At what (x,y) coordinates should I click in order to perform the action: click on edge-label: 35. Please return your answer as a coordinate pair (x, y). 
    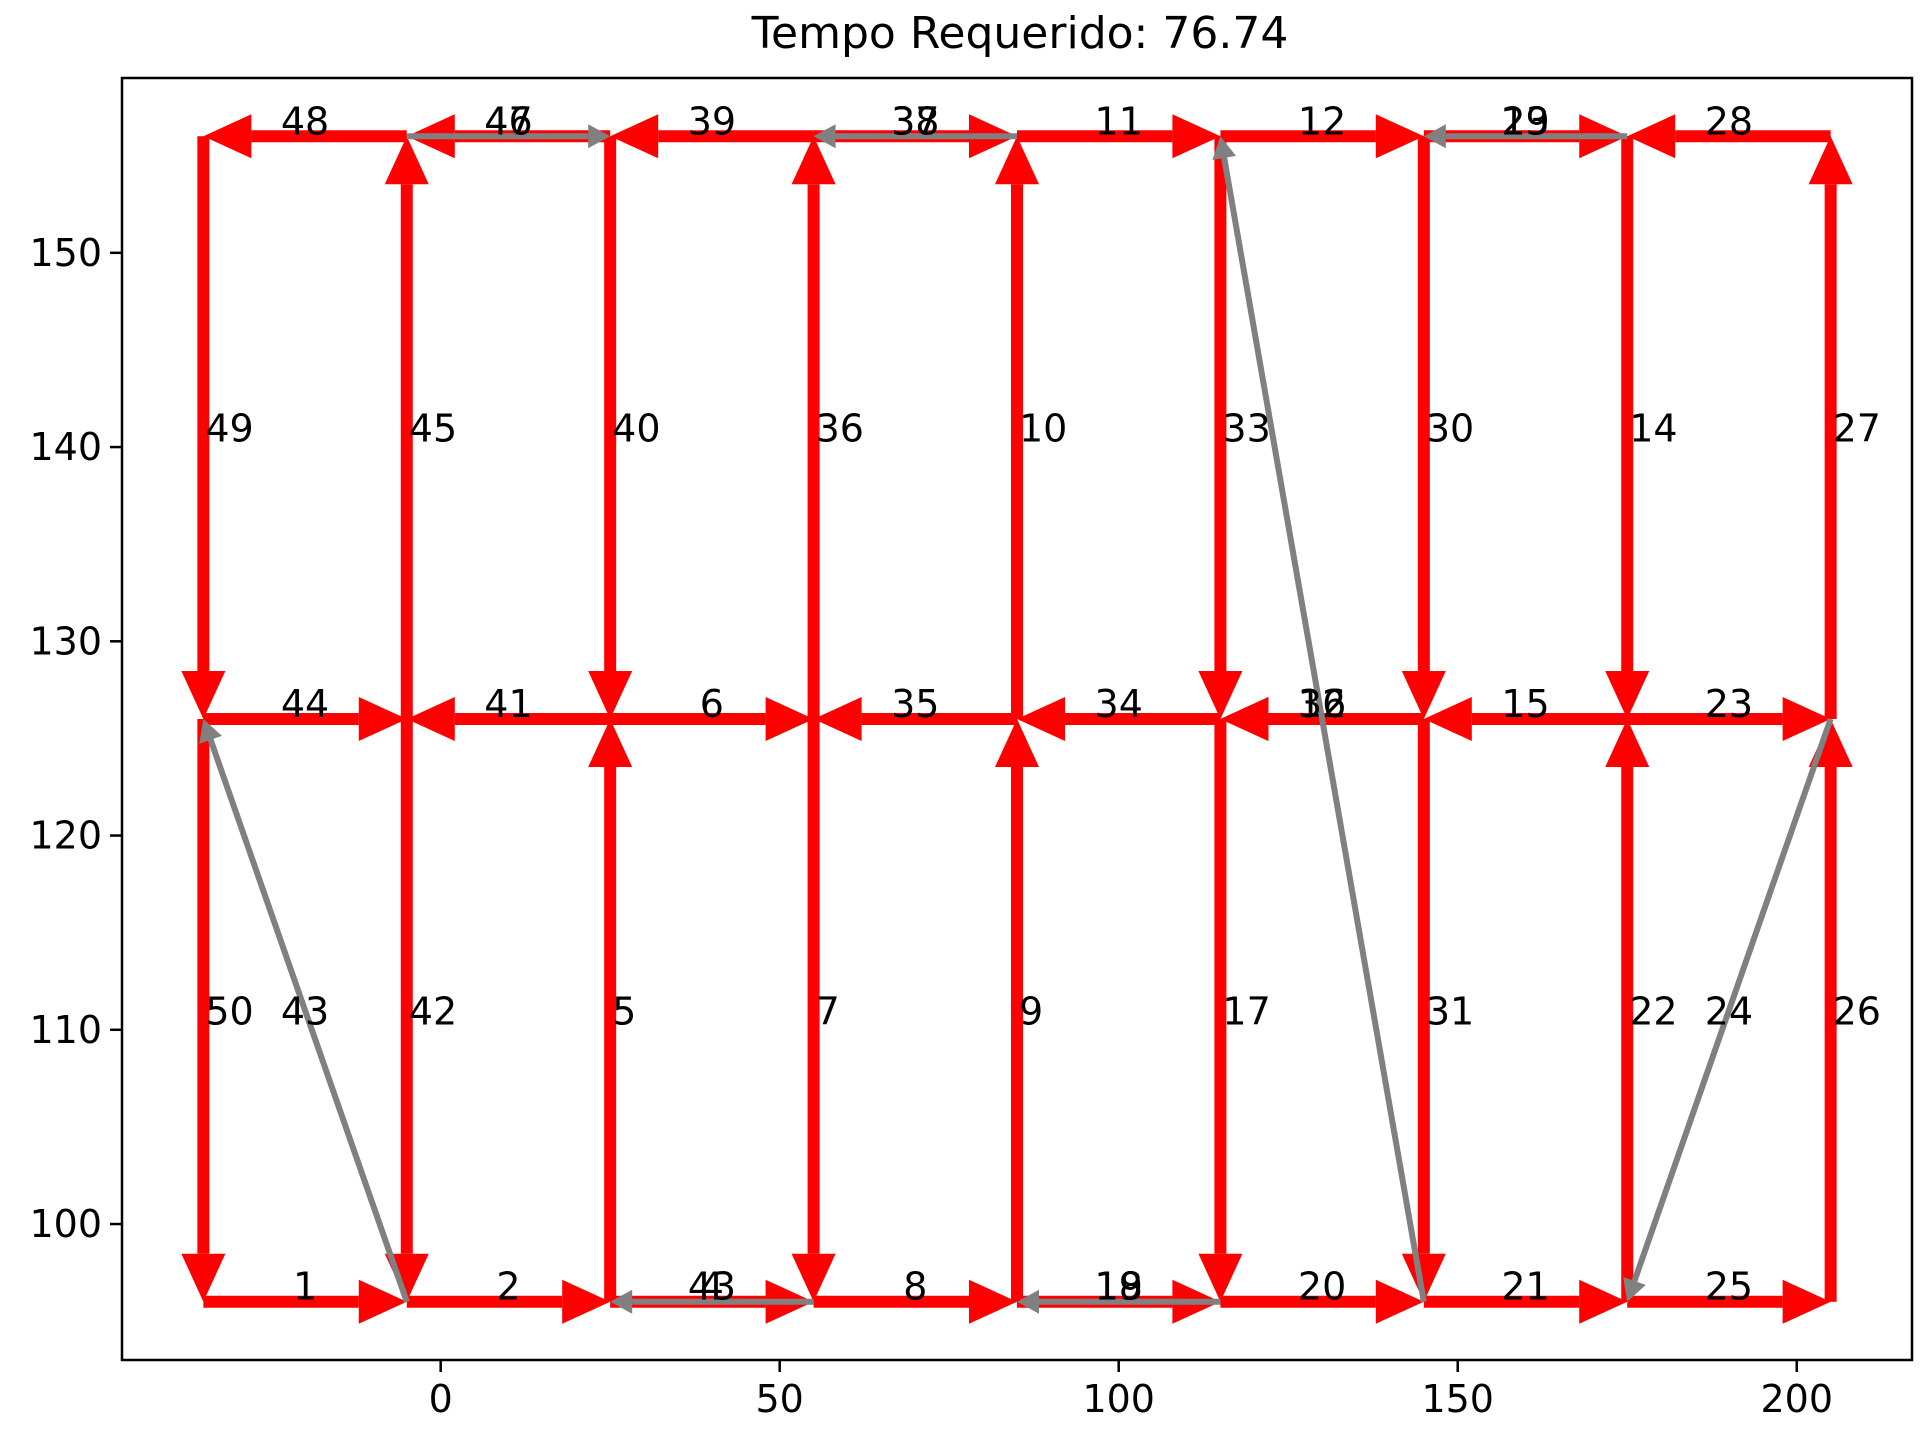
    Looking at the image, I should click on (915, 704).